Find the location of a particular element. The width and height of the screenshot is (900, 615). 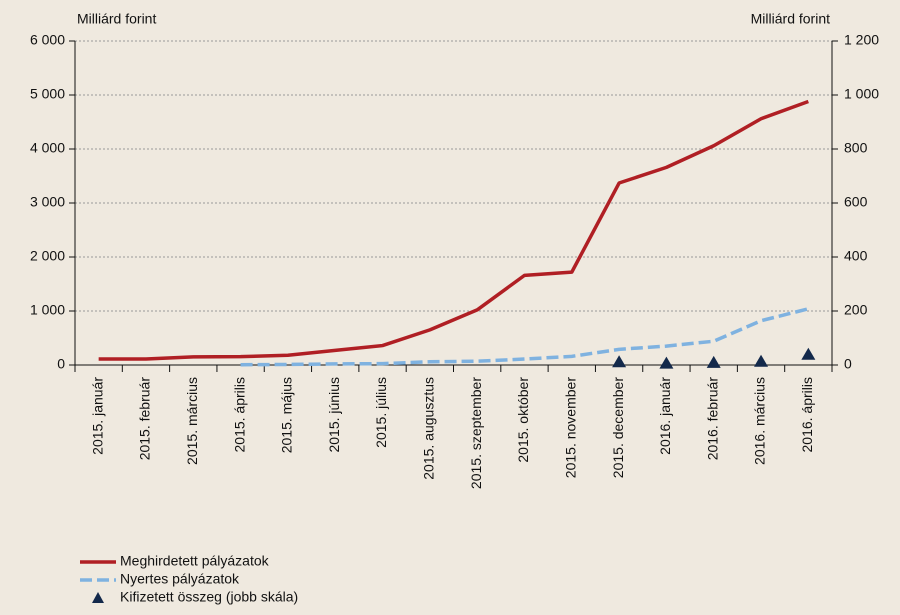

y-axis-title: Milliárd forint is located at coordinates (116, 19).